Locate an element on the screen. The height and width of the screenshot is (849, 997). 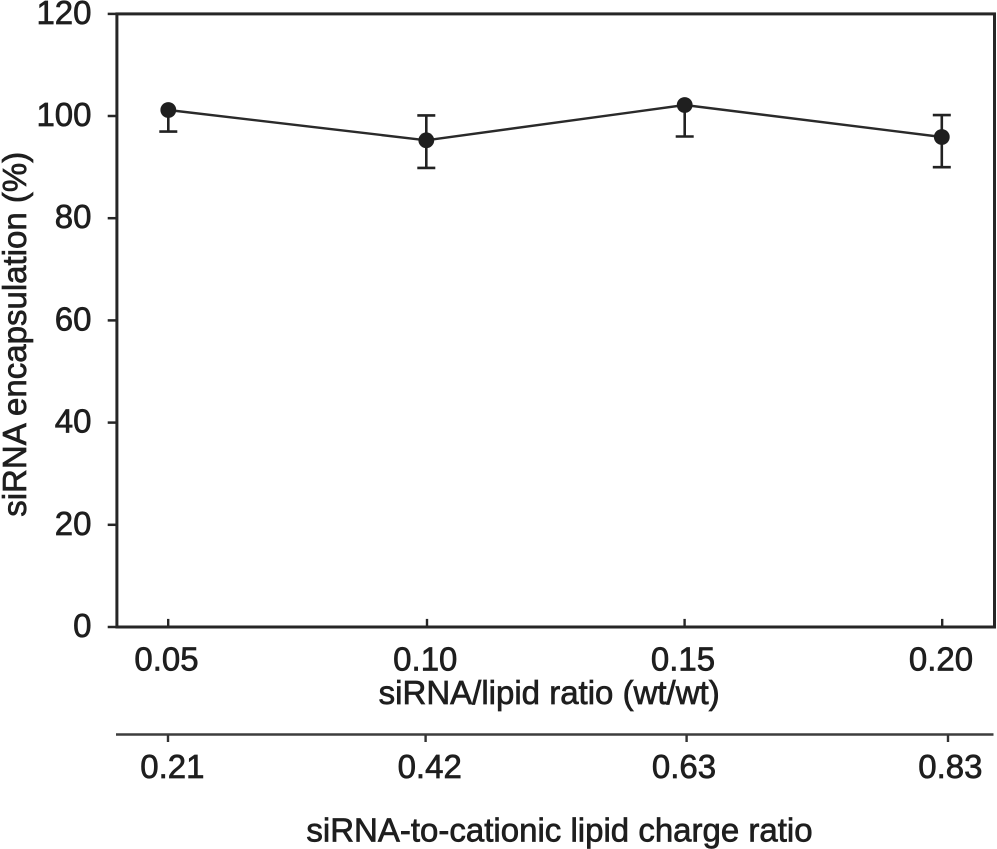
svg-text: 20 is located at coordinates (73, 523).